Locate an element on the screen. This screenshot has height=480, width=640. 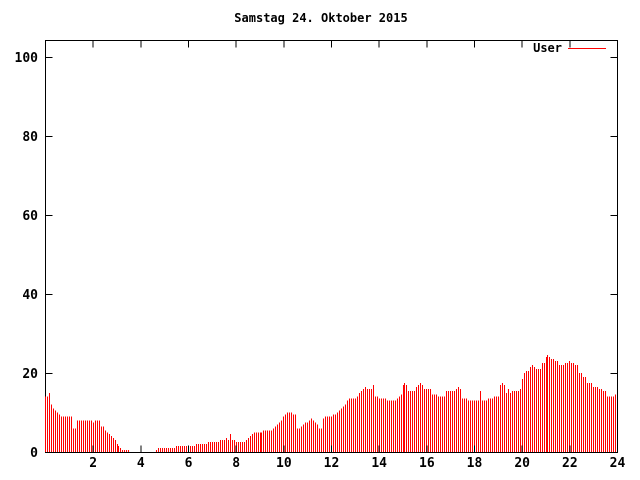
legend-label: User is located at coordinates (547, 48).